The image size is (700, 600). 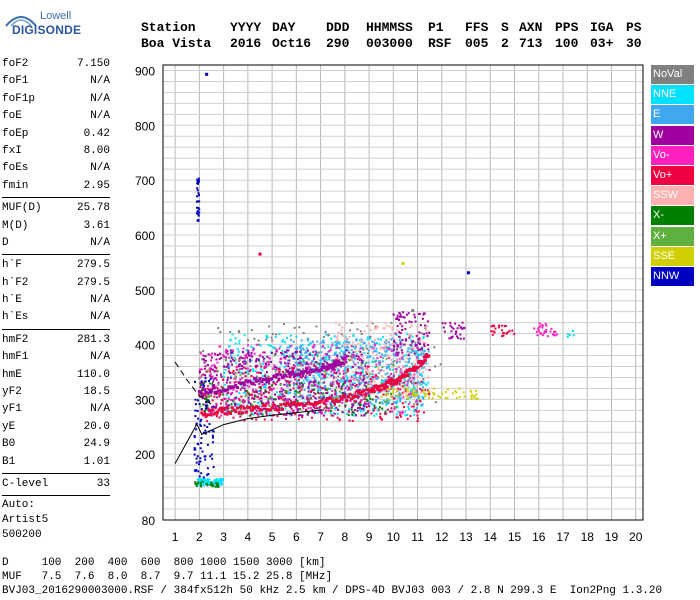 What do you see at coordinates (56, 462) in the screenshot?
I see `parameter-row: B1 1.01` at bounding box center [56, 462].